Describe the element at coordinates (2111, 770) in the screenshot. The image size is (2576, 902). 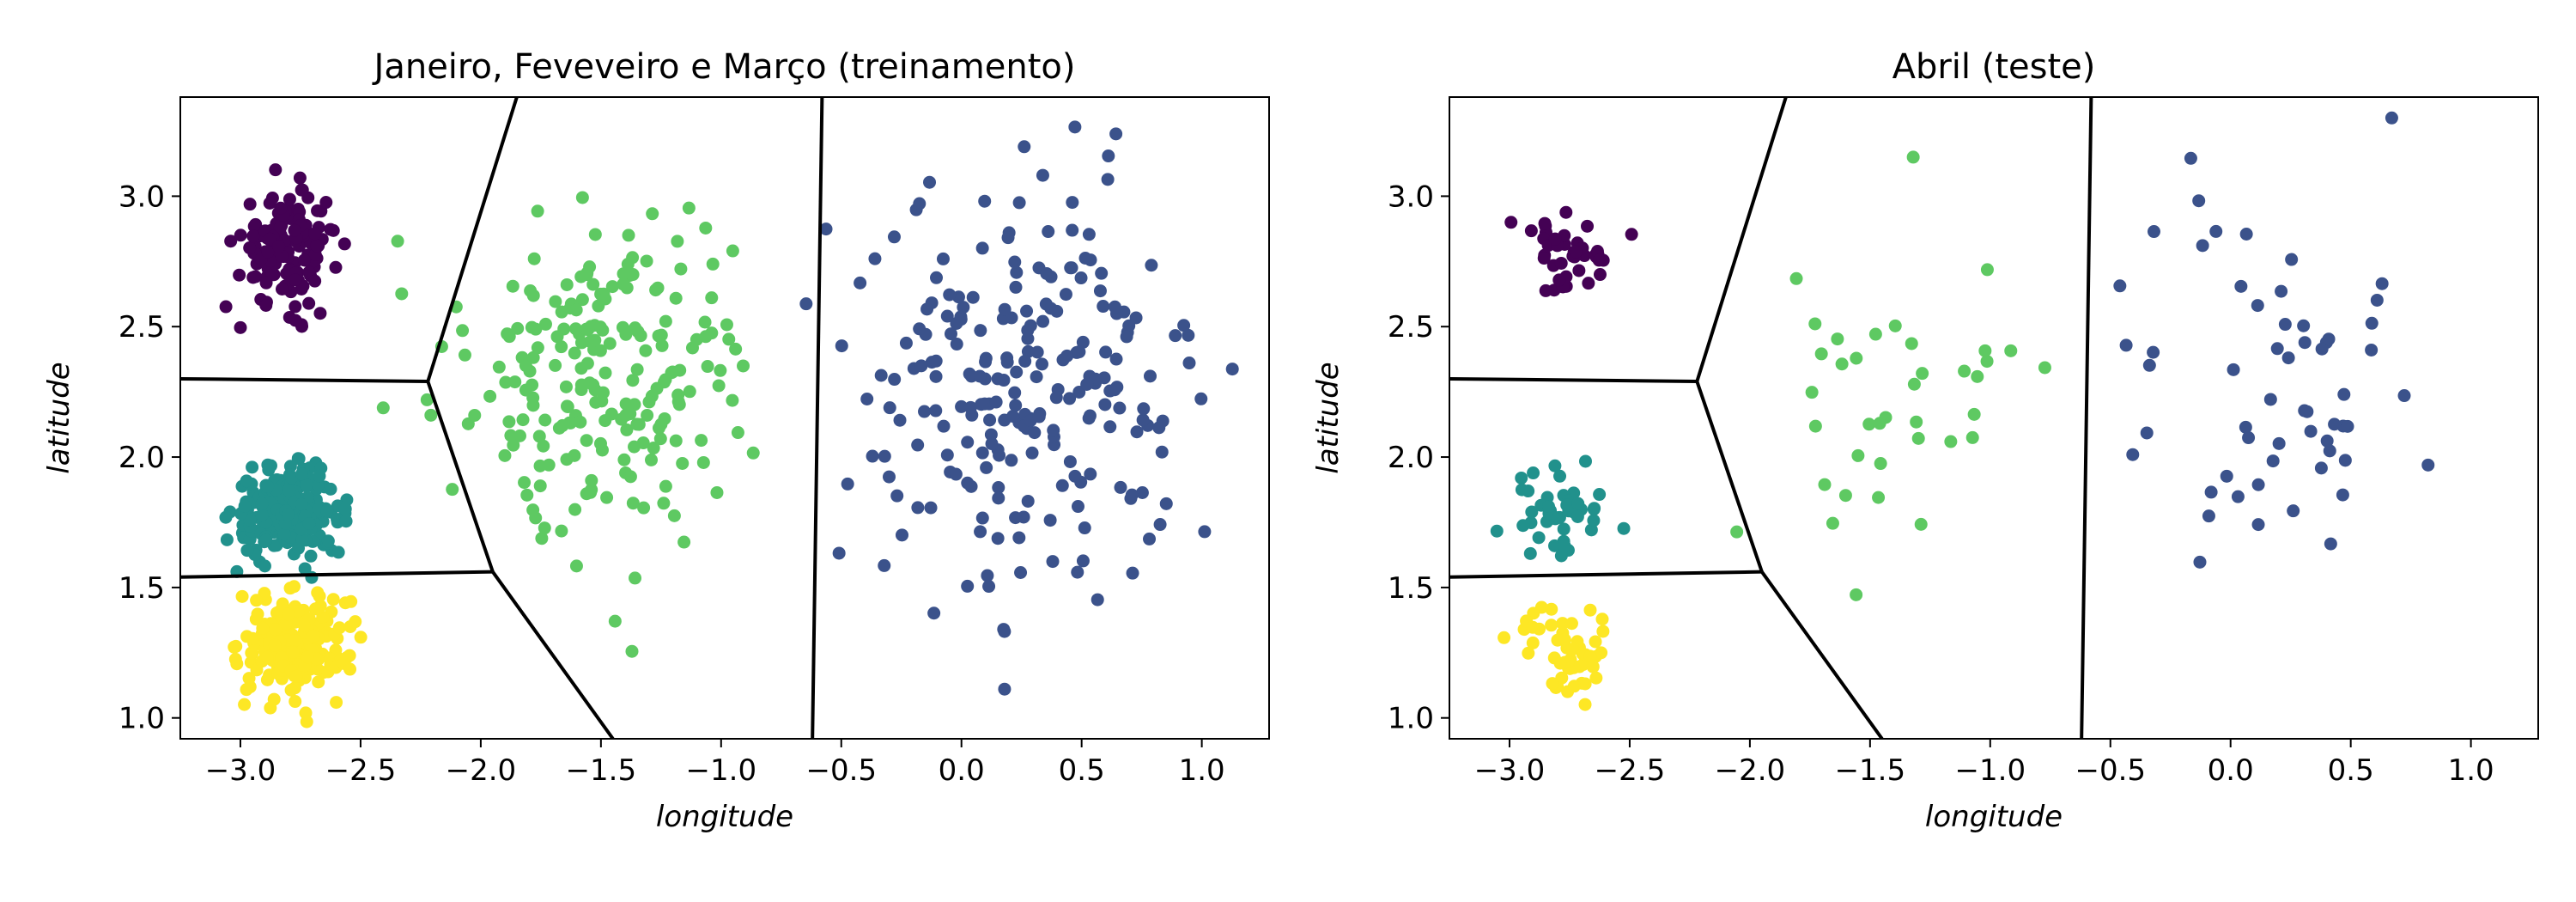
I see `x-tick-label: −0.5` at that location.